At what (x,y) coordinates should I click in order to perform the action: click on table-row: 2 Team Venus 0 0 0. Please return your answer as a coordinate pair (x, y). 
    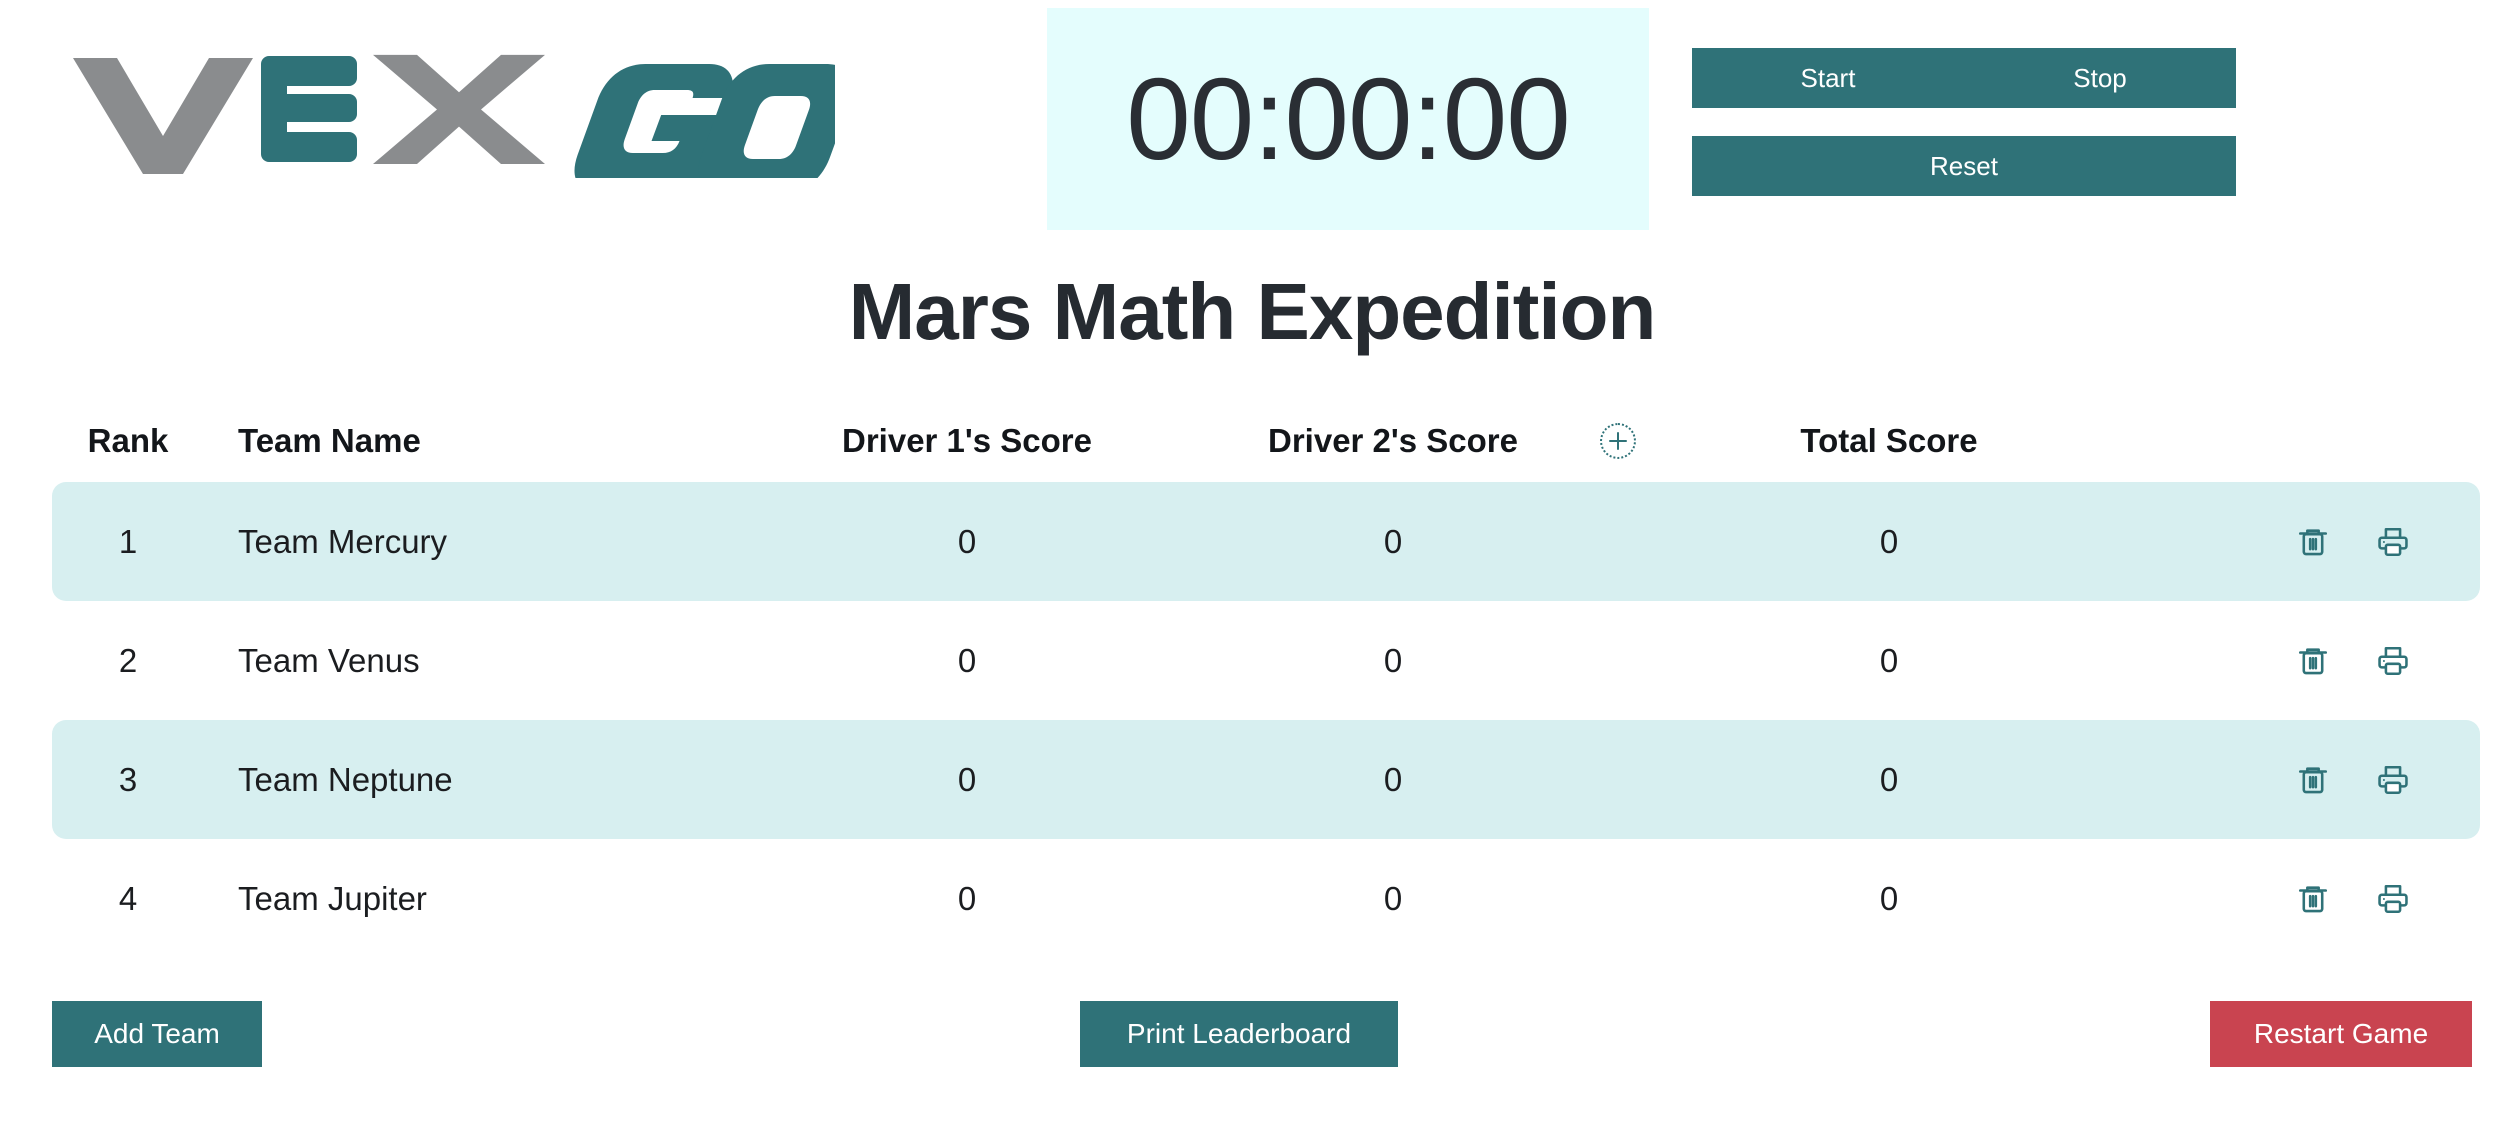
    Looking at the image, I should click on (1266, 660).